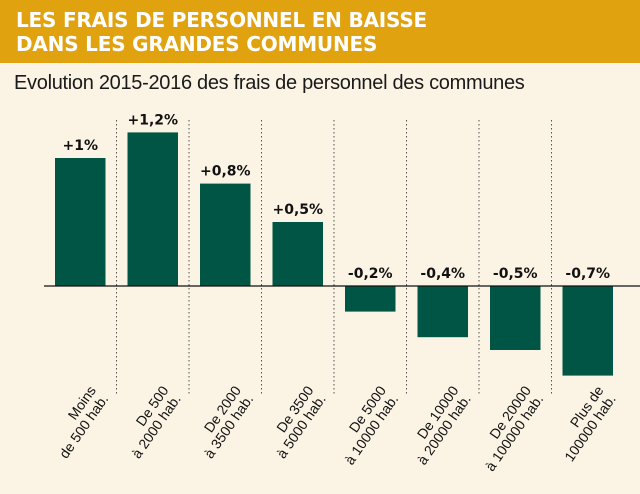 Image resolution: width=640 pixels, height=494 pixels. What do you see at coordinates (515, 274) in the screenshot?
I see `data-label-6: -0,5%` at bounding box center [515, 274].